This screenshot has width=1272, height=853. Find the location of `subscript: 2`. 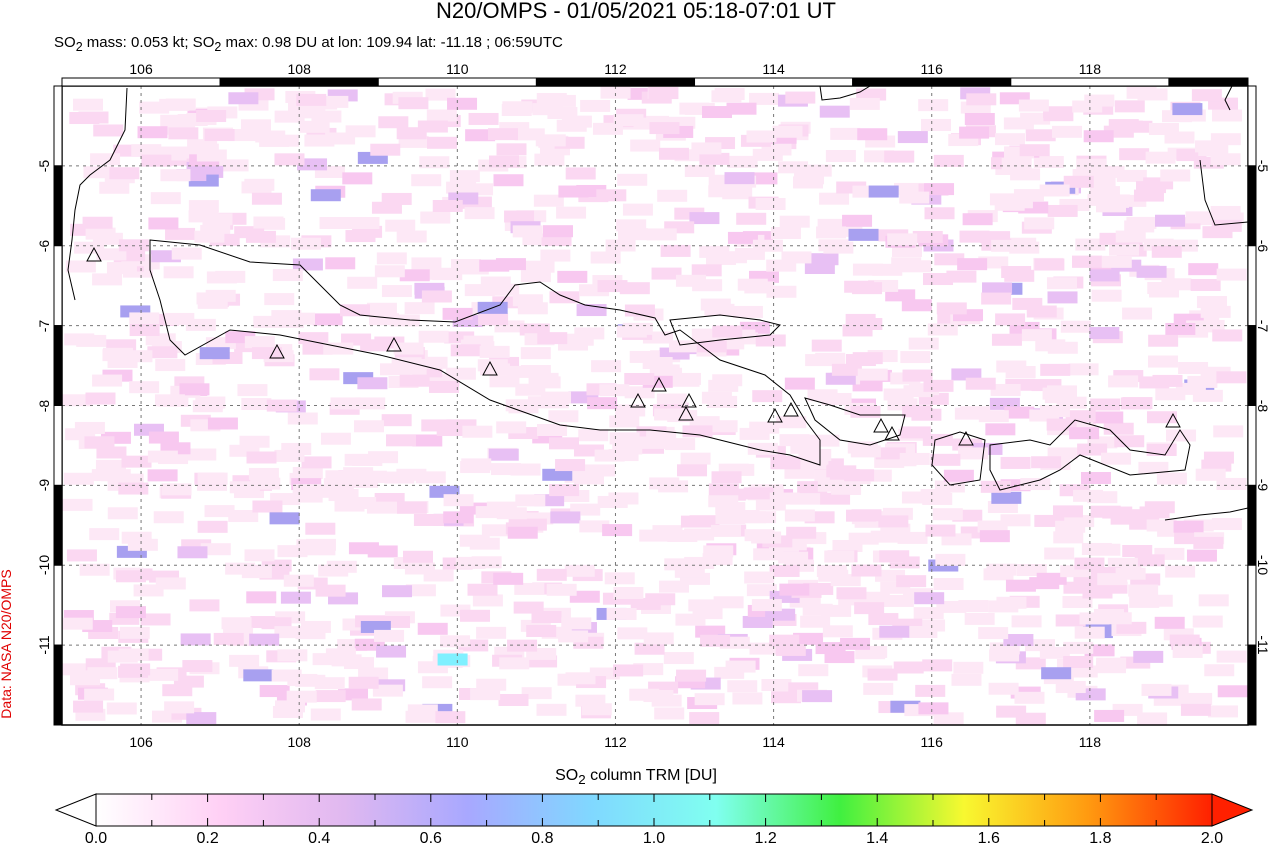

subscript: 2 is located at coordinates (218, 47).